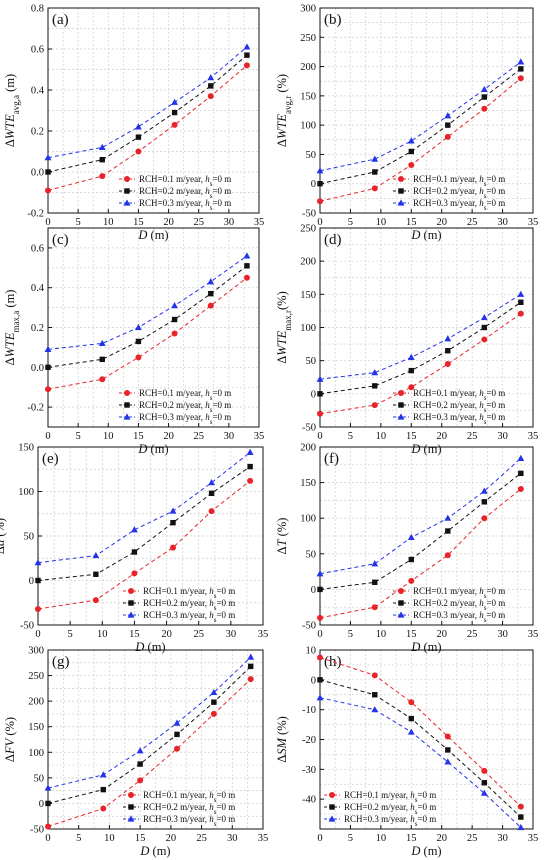 This screenshot has height=860, width=550. Describe the element at coordinates (50, 459) in the screenshot. I see `panel-label: (e)` at that location.